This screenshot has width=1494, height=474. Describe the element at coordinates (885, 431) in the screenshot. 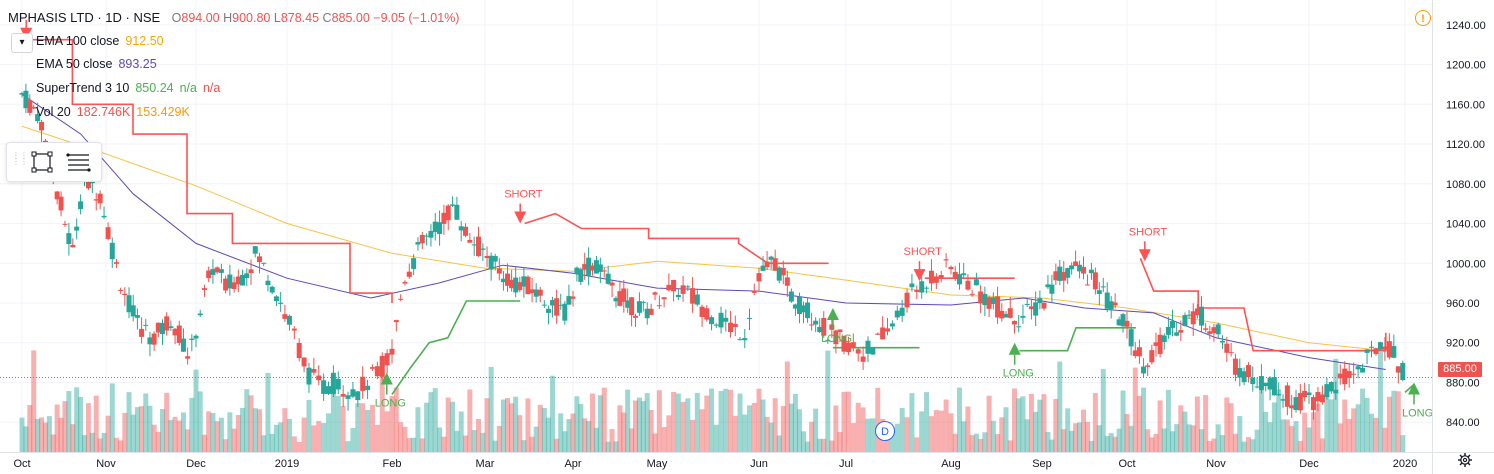

I see `dividend-event-marker: D` at that location.